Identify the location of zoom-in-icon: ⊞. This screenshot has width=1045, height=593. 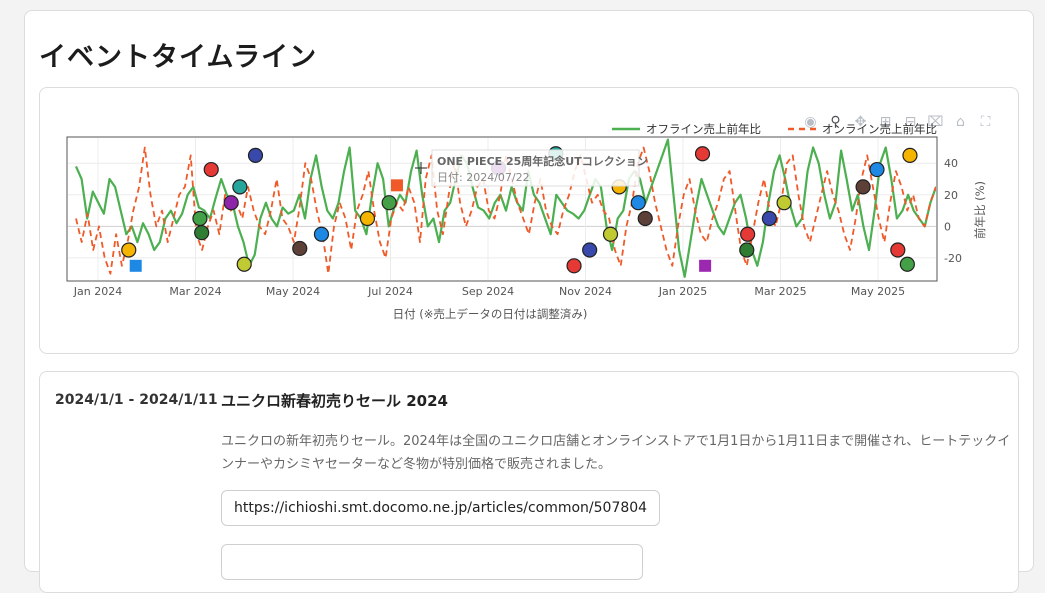
(885, 122).